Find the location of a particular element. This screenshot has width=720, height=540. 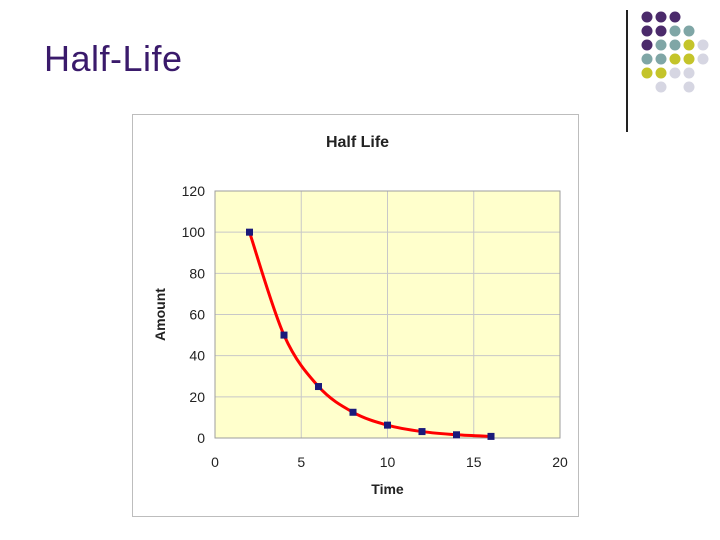

x-axis-label: Time is located at coordinates (387, 489).